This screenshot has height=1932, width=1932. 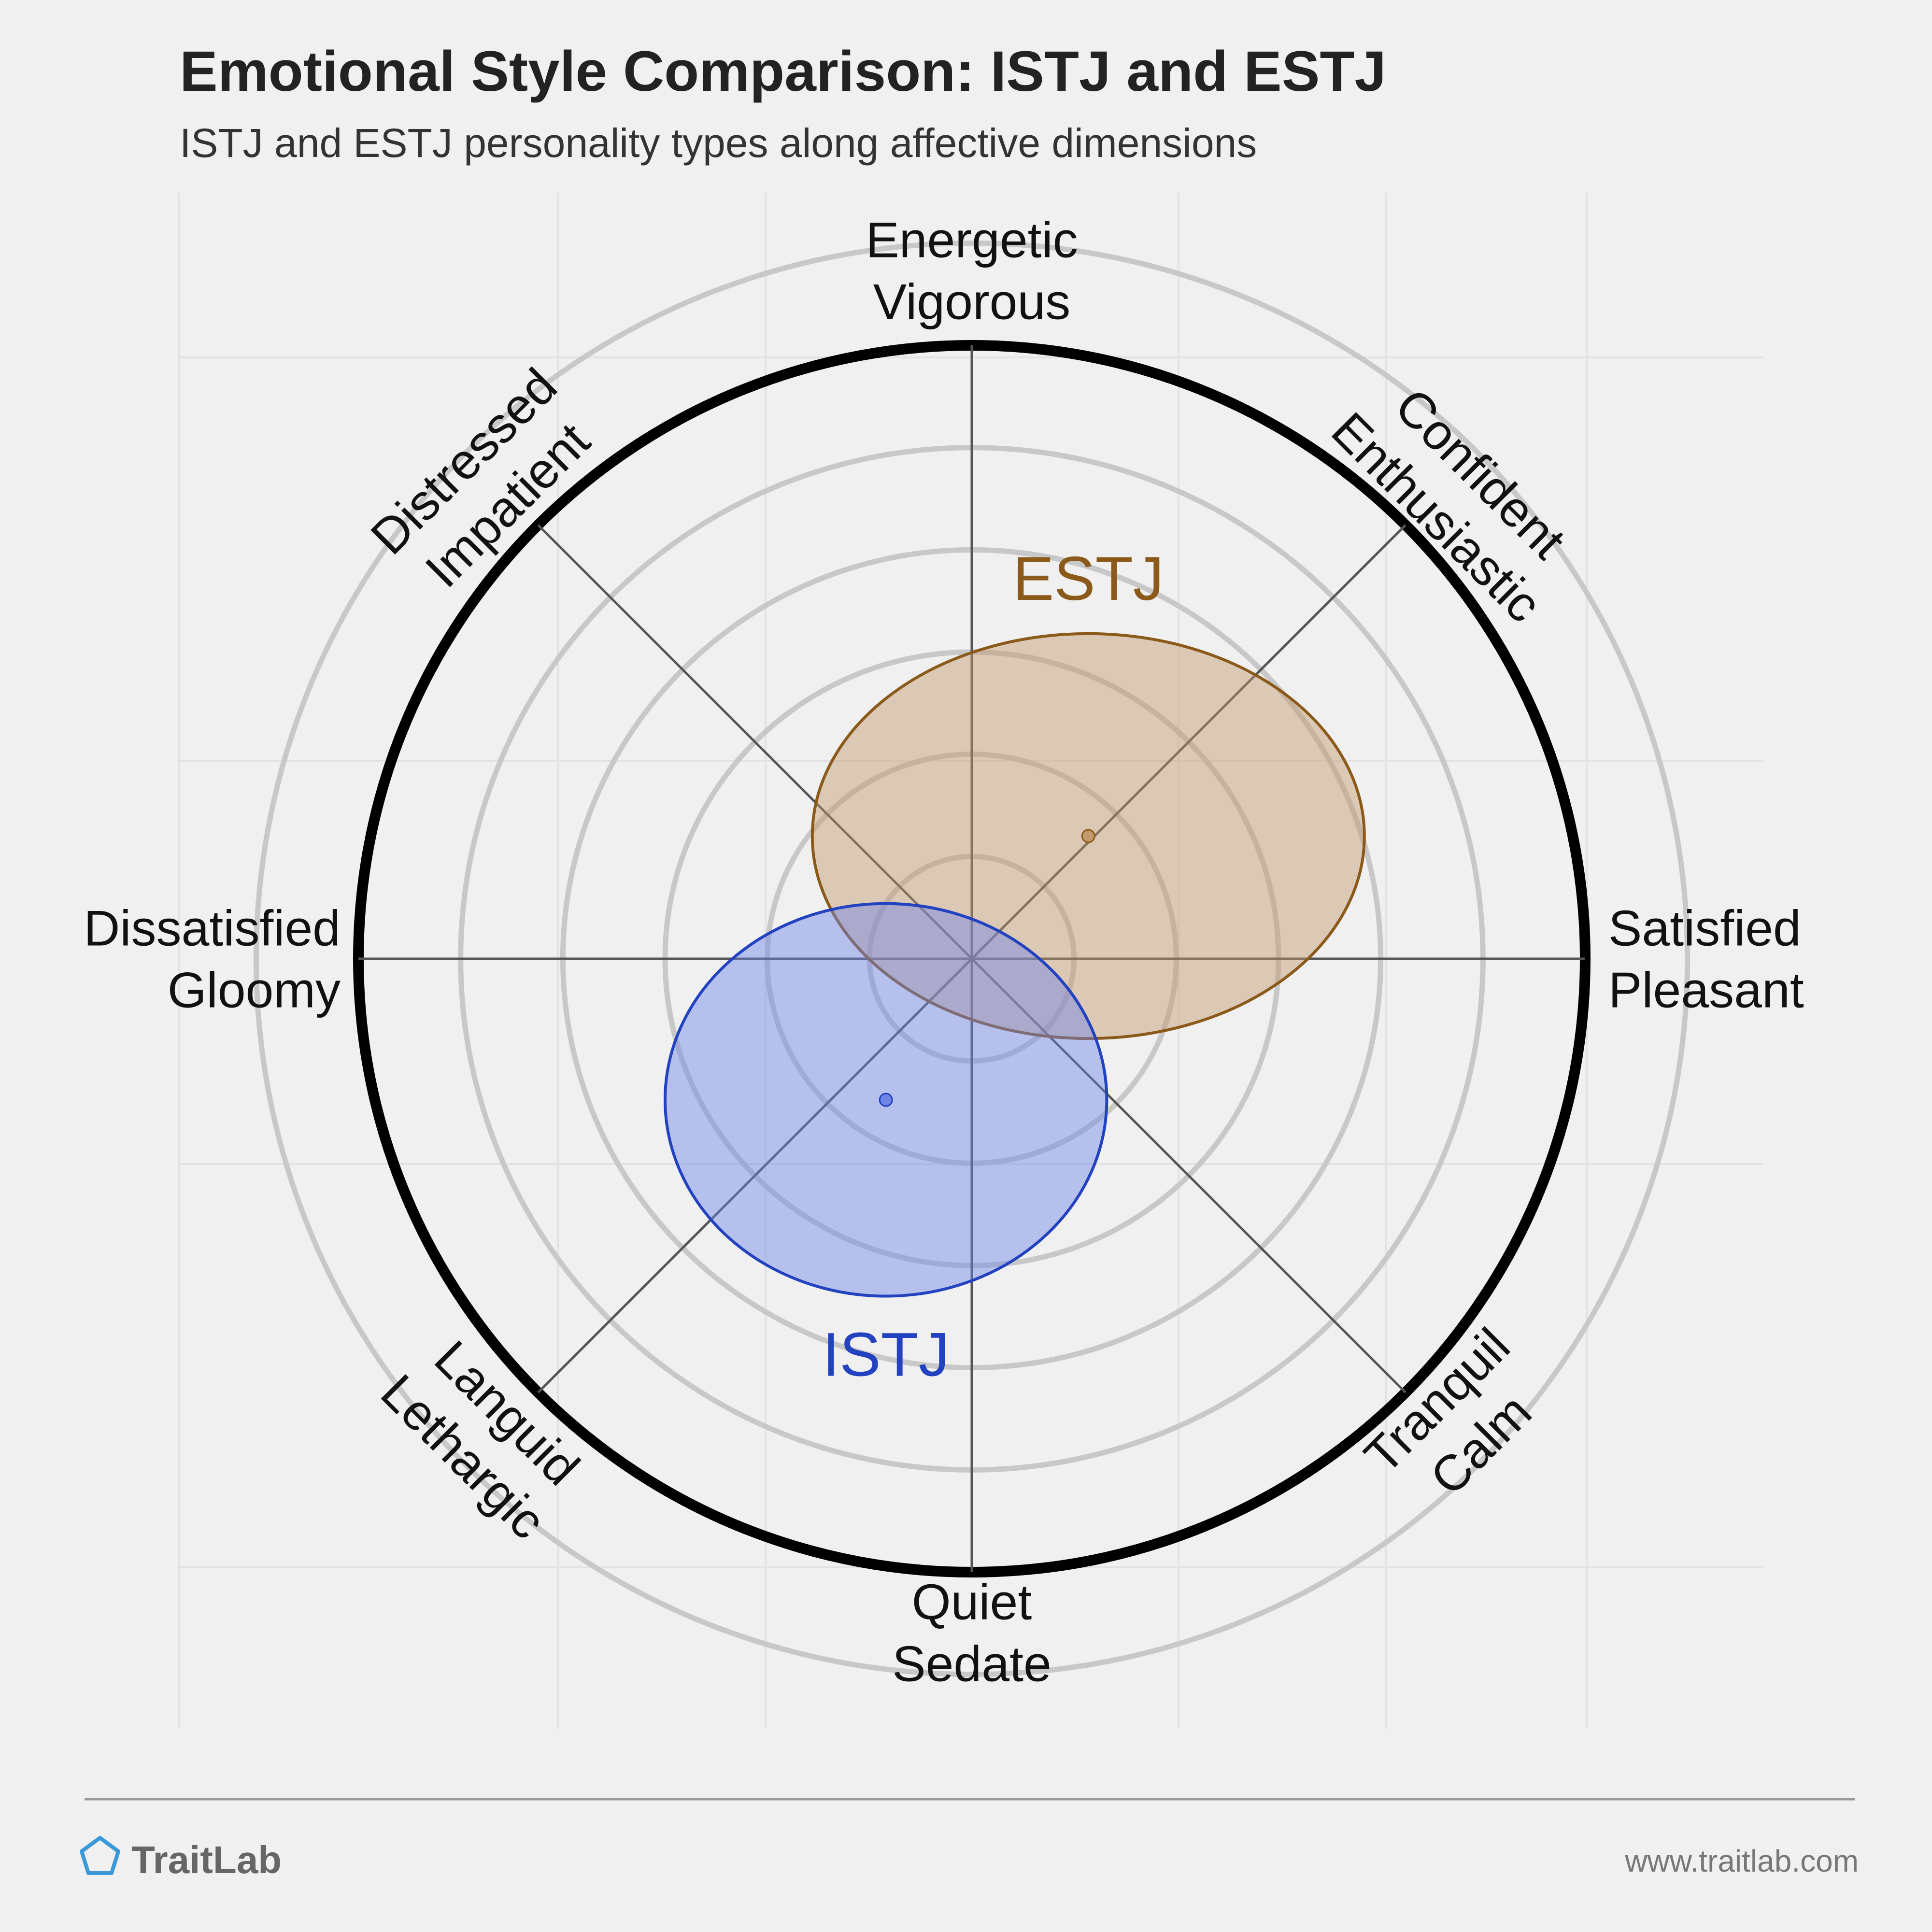 I want to click on axis-label-line: Vigorous, so click(x=972, y=302).